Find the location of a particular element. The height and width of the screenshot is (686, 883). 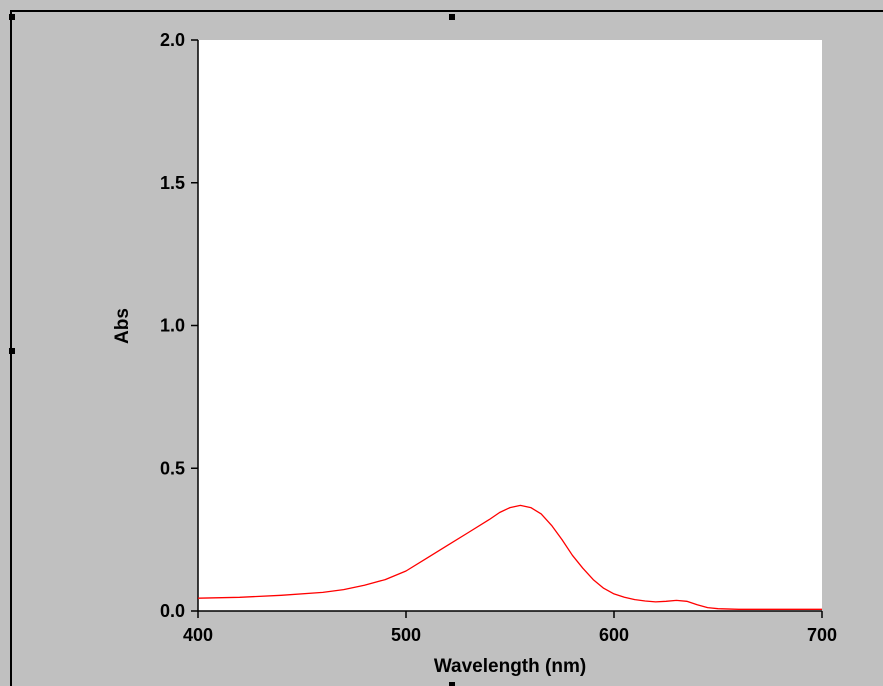

x-tick-label: 400 is located at coordinates (198, 635).